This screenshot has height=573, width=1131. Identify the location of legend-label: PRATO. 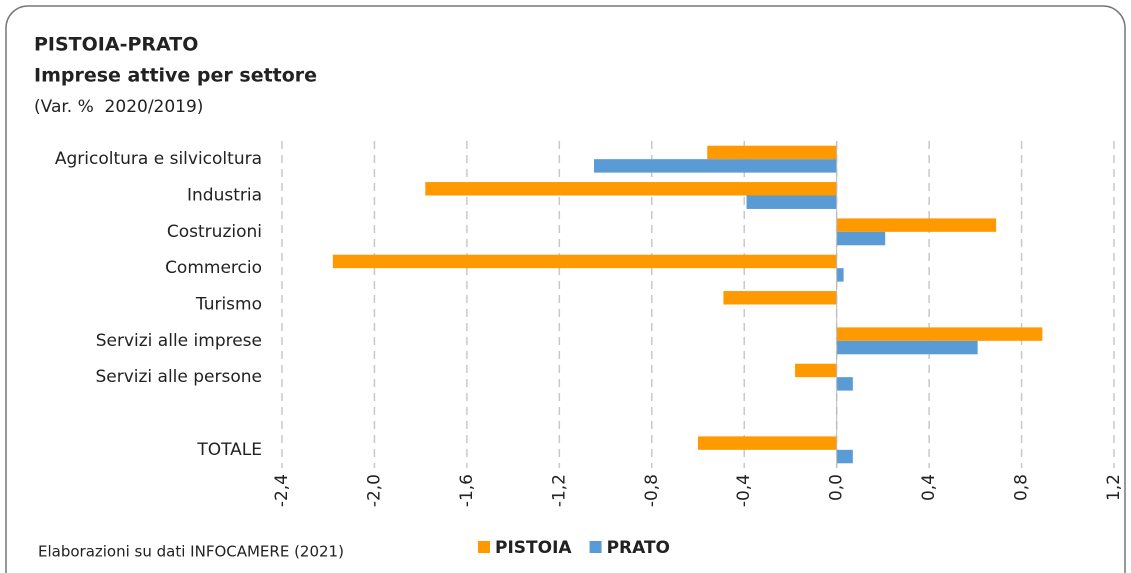
(638, 548).